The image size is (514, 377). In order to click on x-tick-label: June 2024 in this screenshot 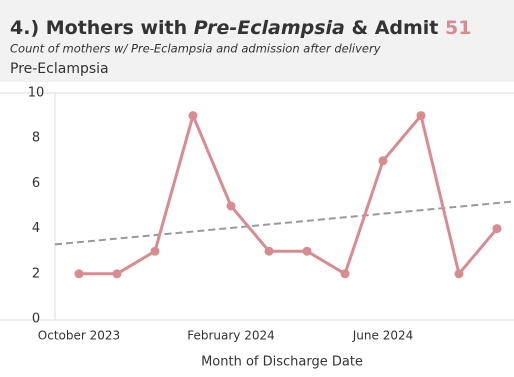, I will do `click(383, 336)`.